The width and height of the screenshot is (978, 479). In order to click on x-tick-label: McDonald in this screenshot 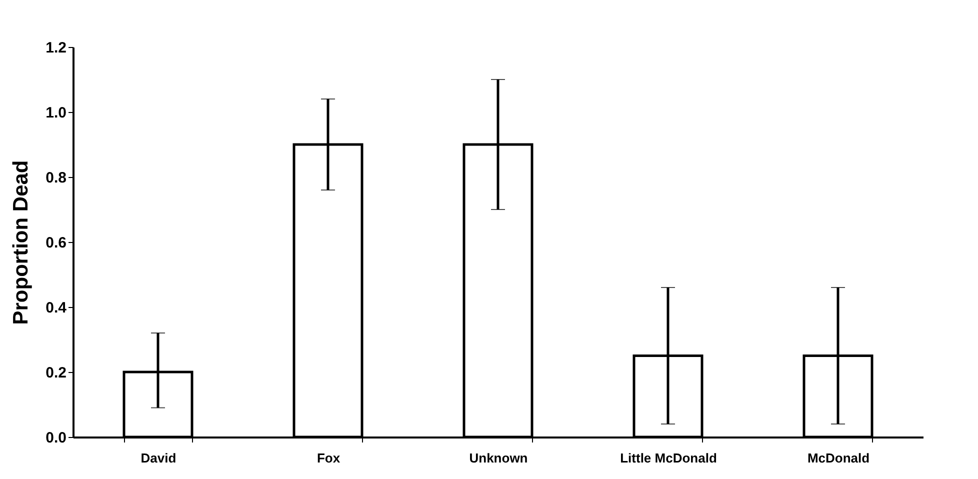, I will do `click(838, 458)`.